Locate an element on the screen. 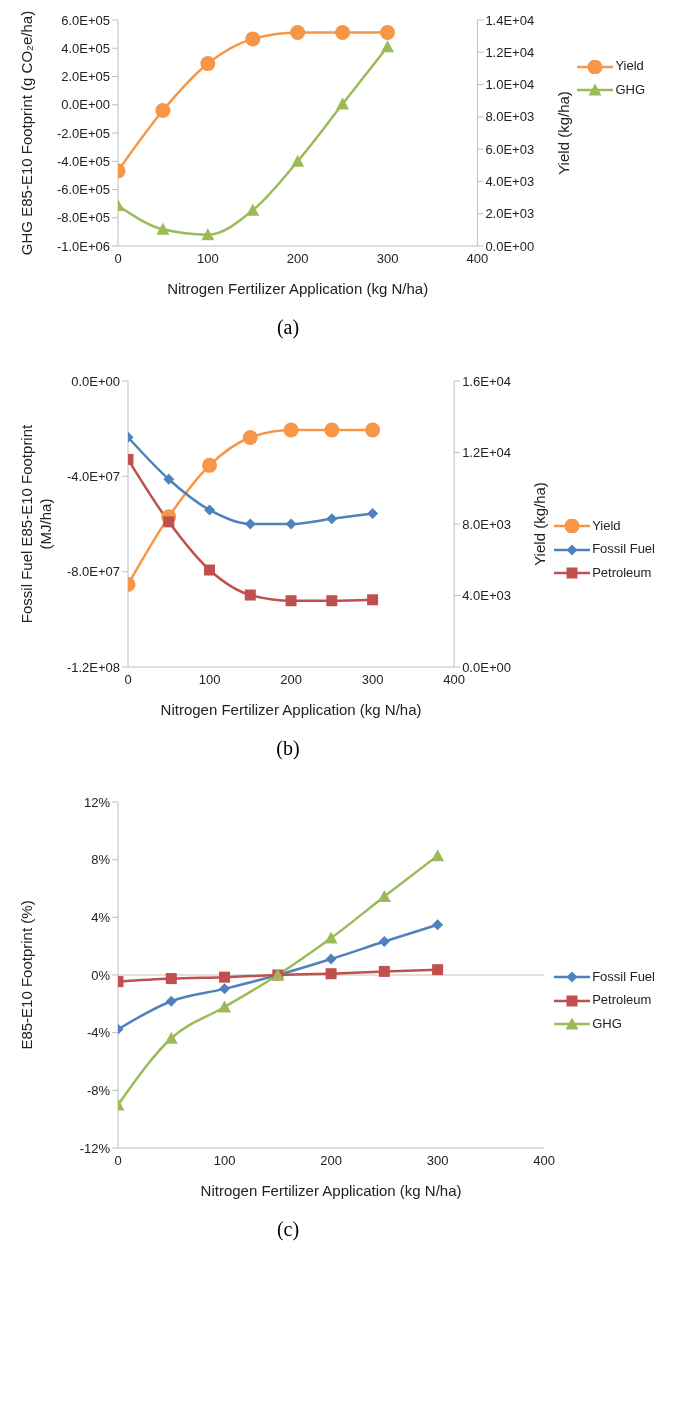 The image size is (673, 1427). text: (b) is located at coordinates (288, 748).